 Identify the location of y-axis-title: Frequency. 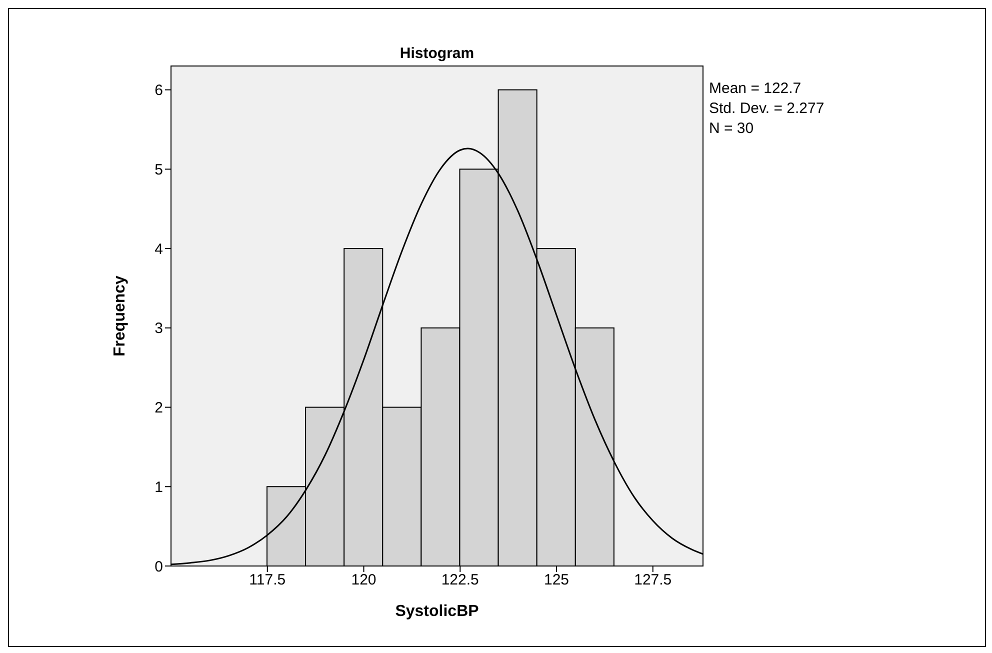
(120, 315).